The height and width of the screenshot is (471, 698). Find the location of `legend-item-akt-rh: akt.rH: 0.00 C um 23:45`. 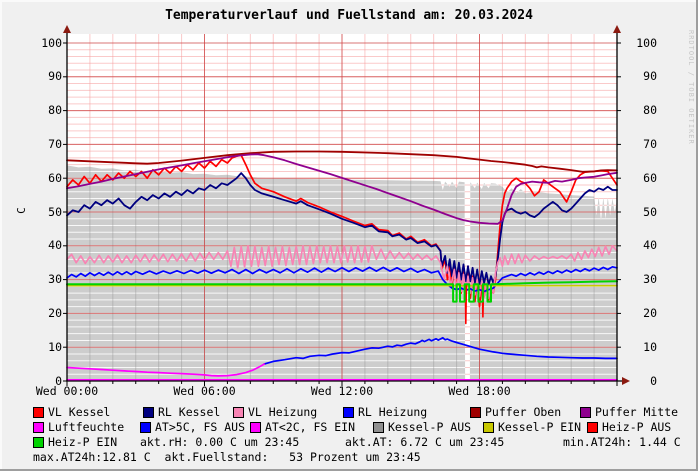

legend-item-akt-rh: akt.rH: 0.00 C um 23:45 is located at coordinates (219, 442).